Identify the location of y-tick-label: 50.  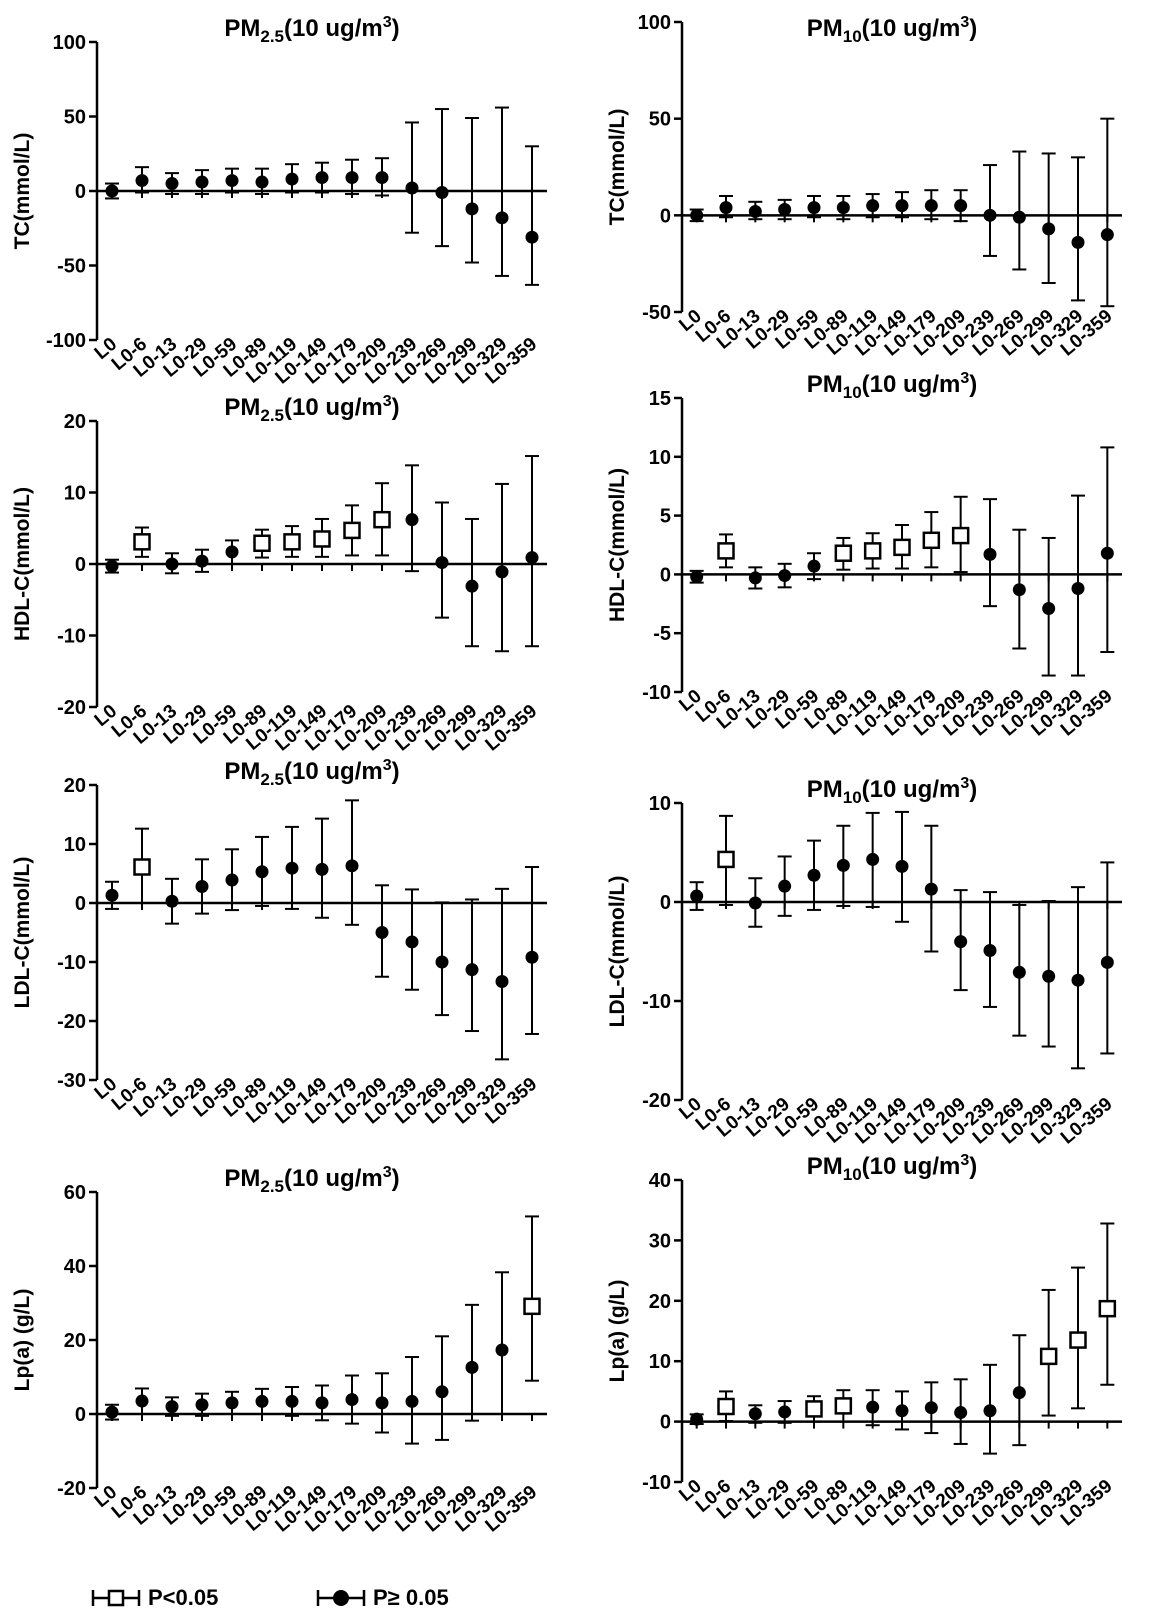
(75, 118).